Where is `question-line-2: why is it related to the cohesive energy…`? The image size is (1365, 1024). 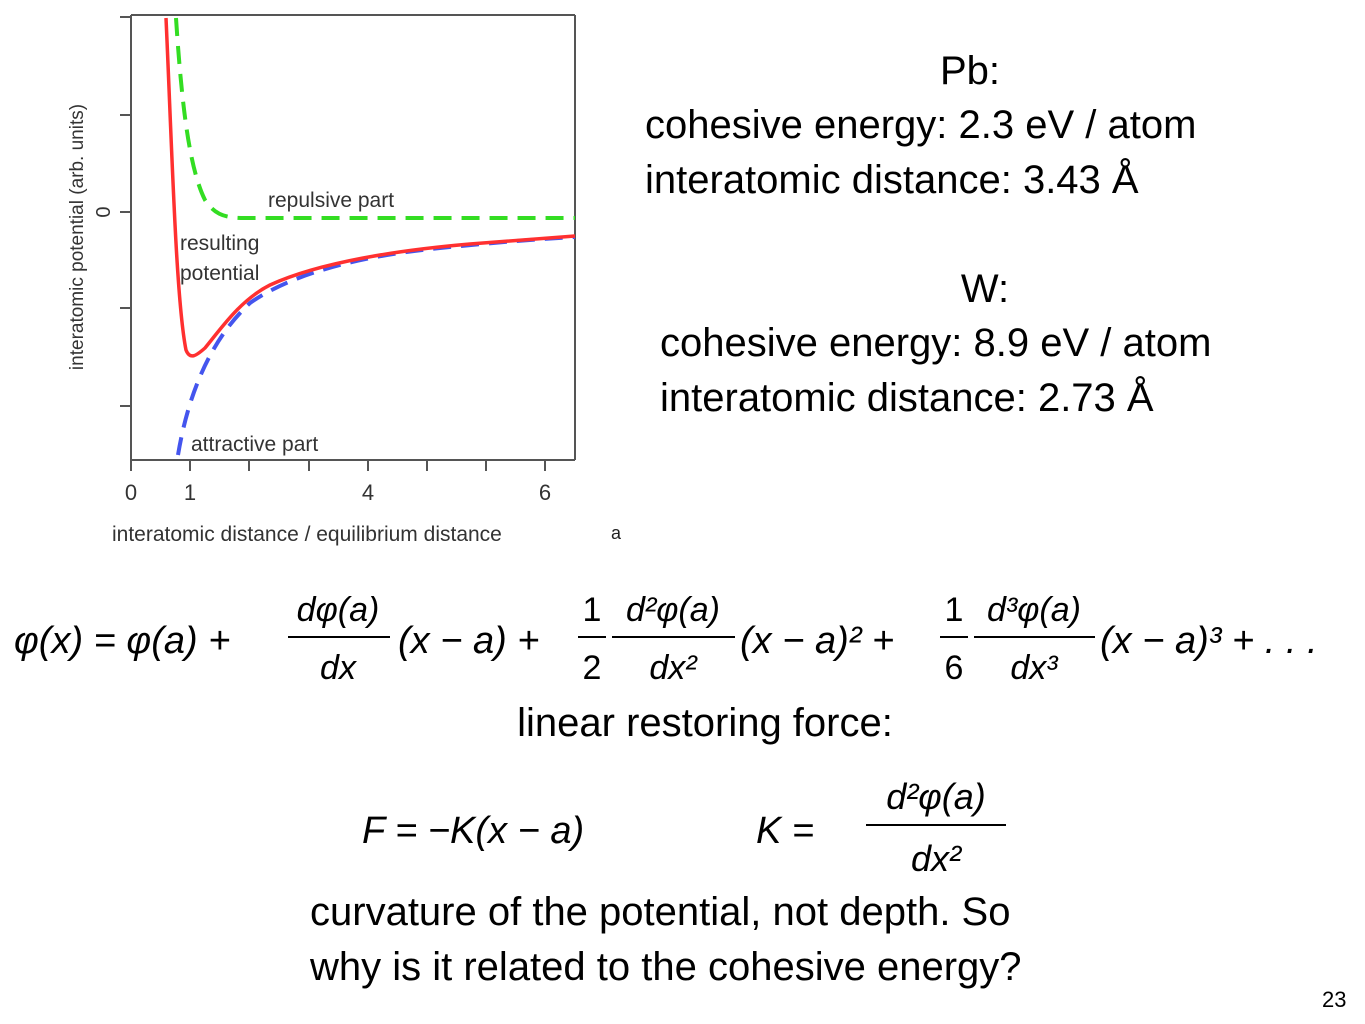 question-line-2: why is it related to the cohesive energy… is located at coordinates (666, 967).